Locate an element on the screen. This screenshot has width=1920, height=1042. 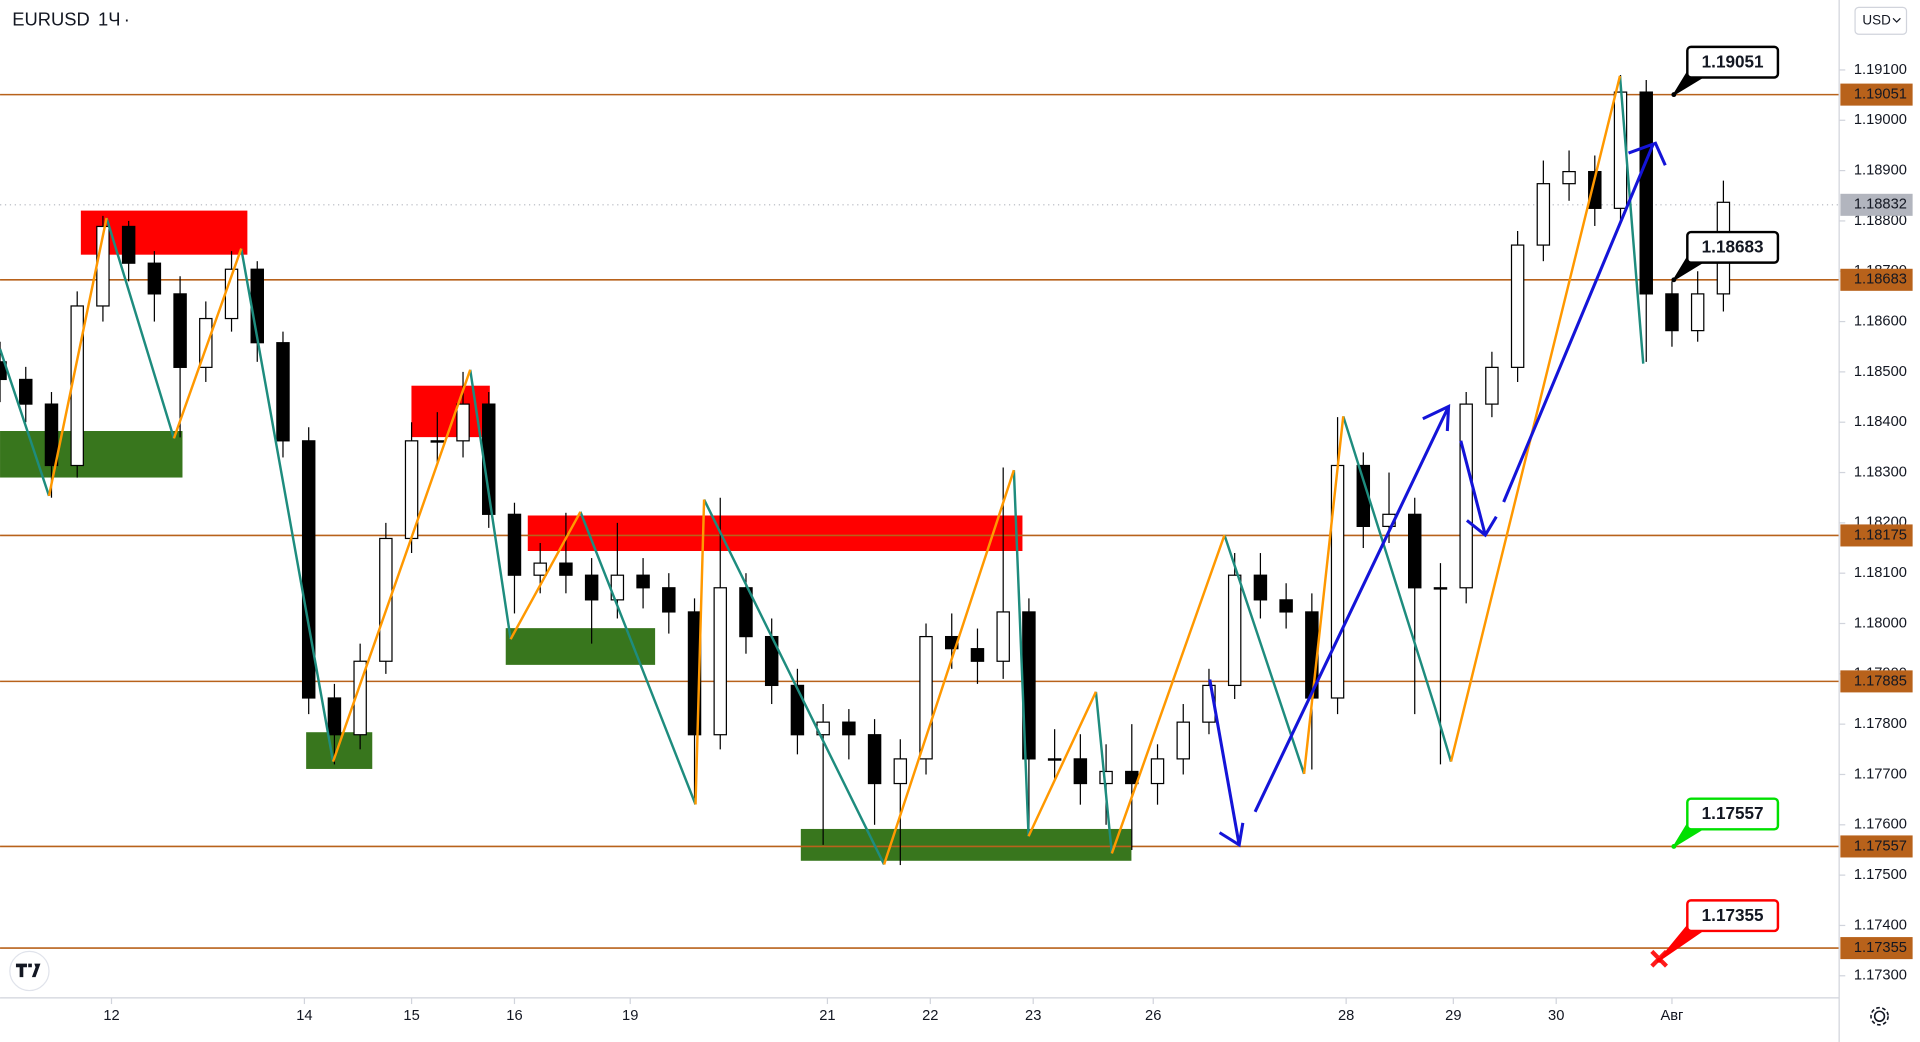
x-axis: 12 14 15 16 19 21 22 23 26 28 29 30 Авг is located at coordinates (893, 1010).